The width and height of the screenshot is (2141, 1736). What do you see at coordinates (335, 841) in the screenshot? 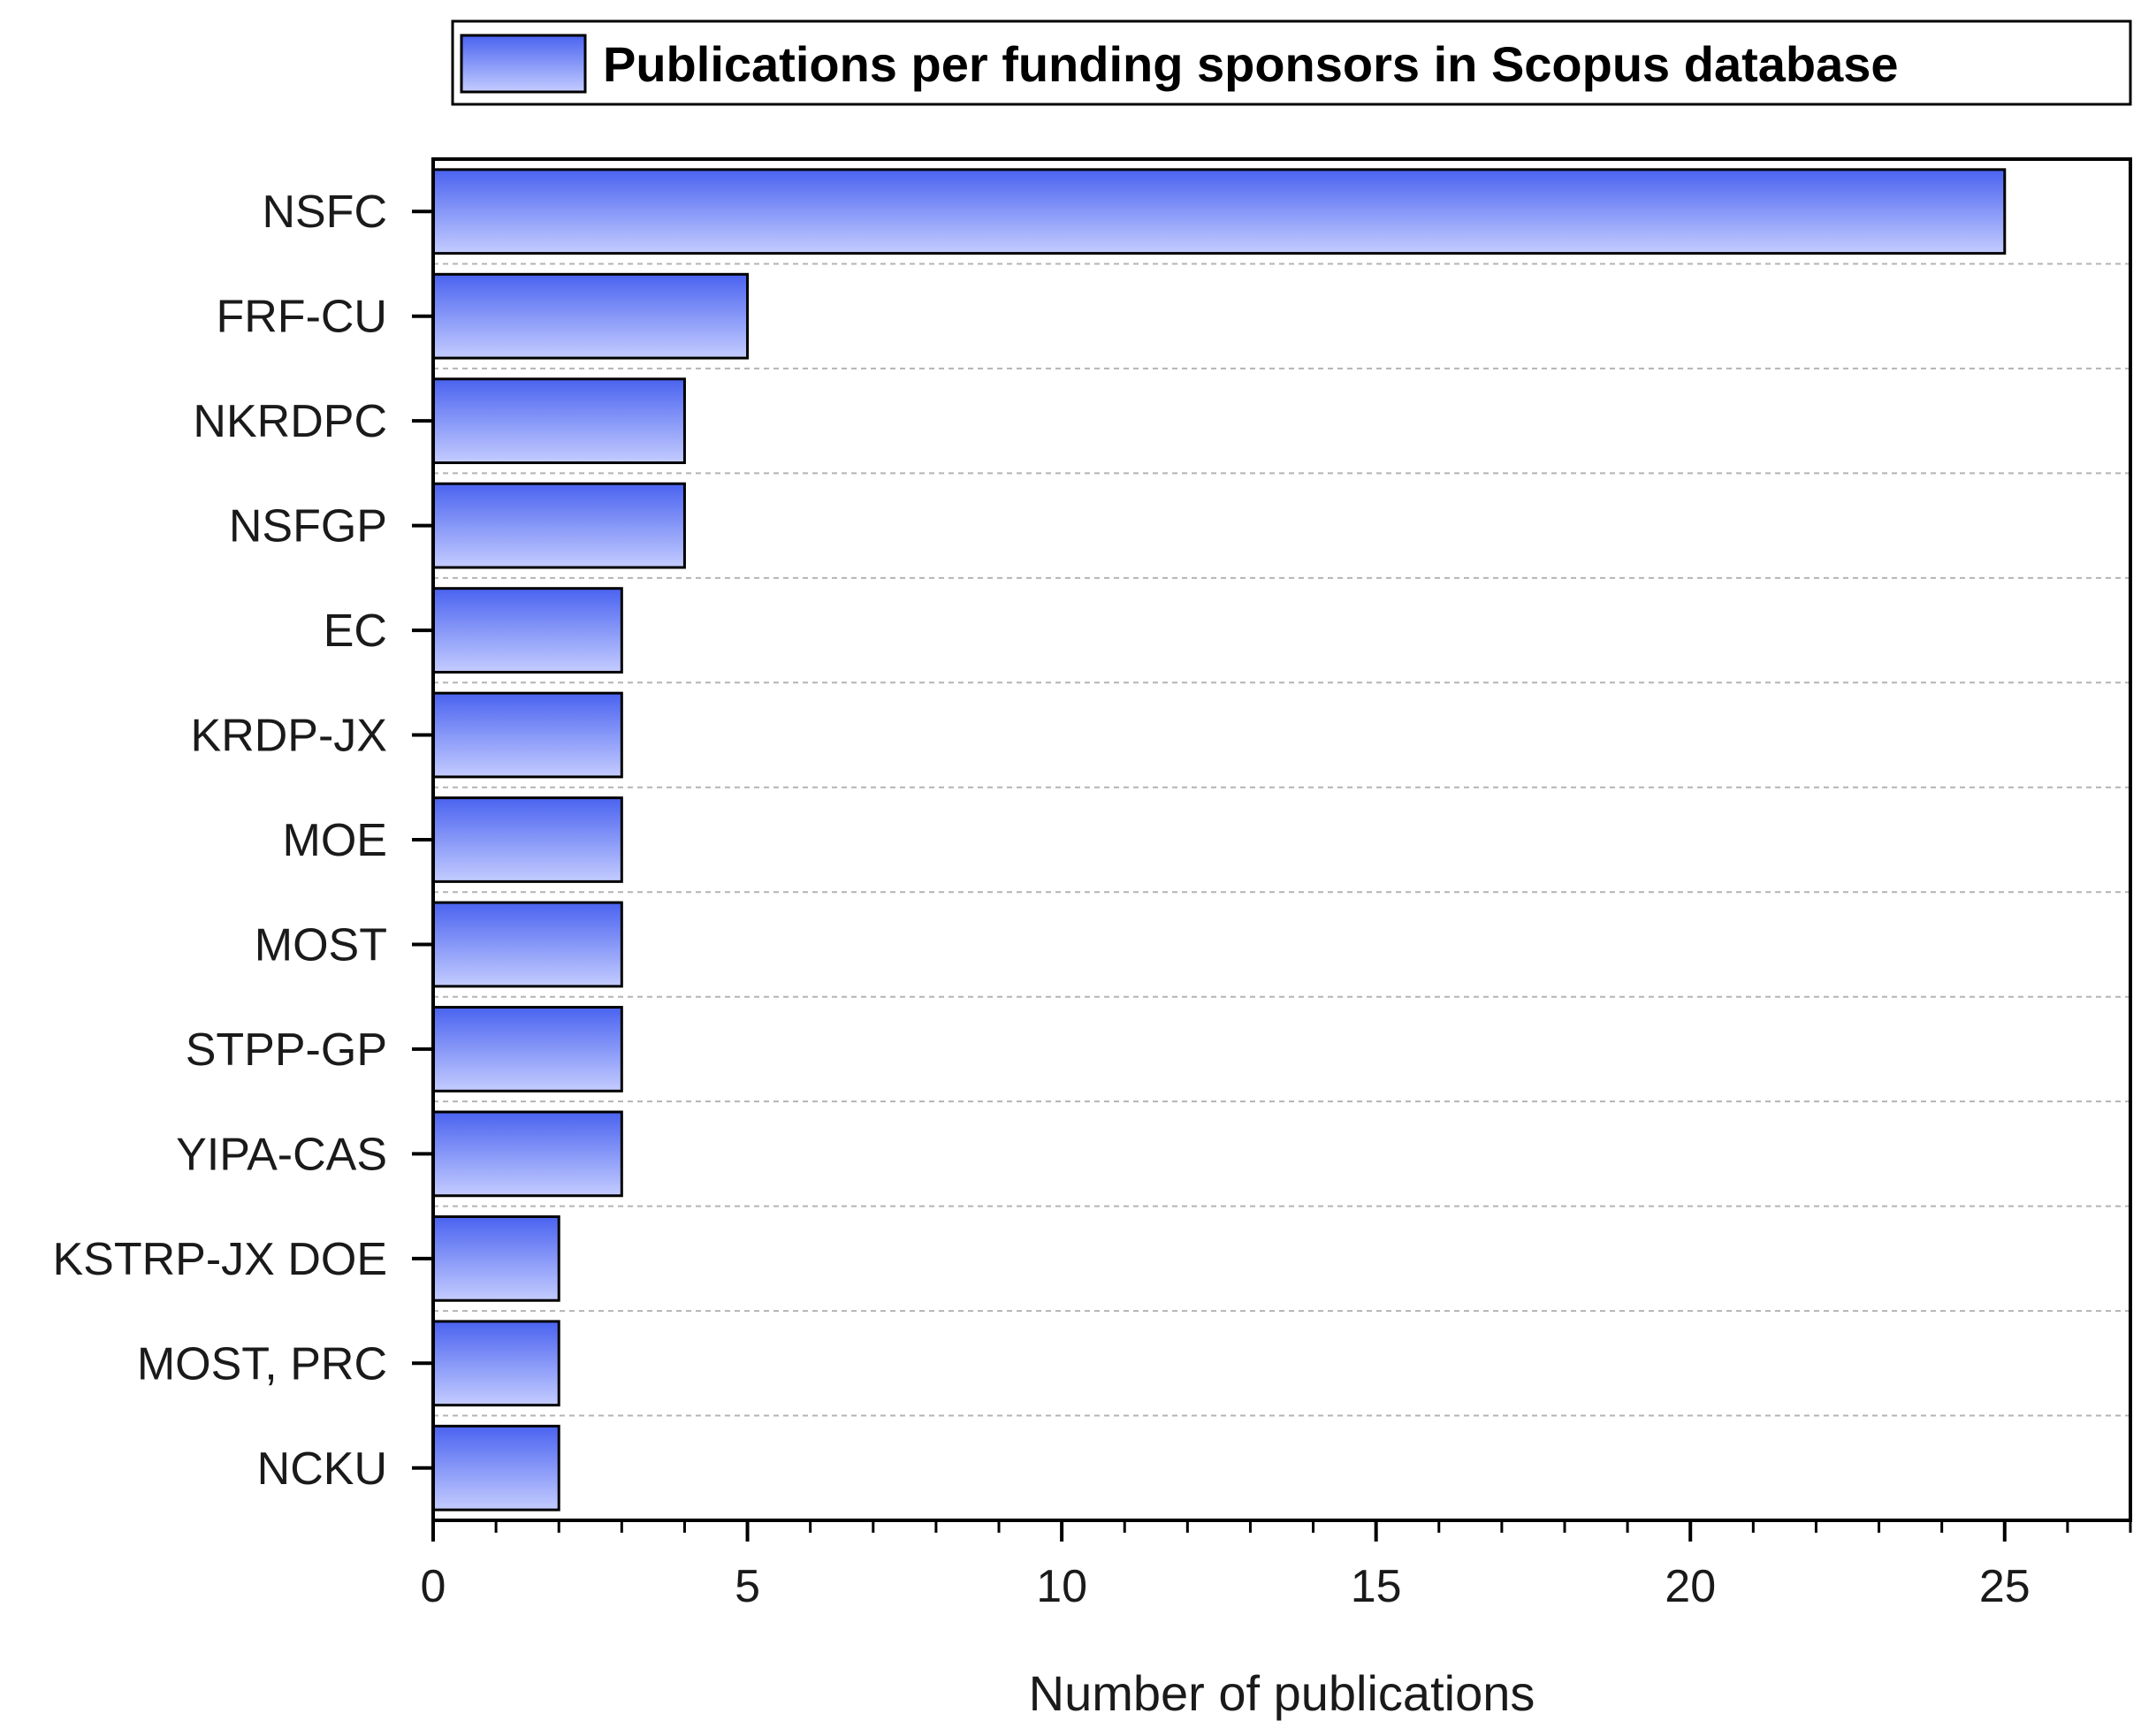
I see `y-tick-label: MOE` at bounding box center [335, 841].